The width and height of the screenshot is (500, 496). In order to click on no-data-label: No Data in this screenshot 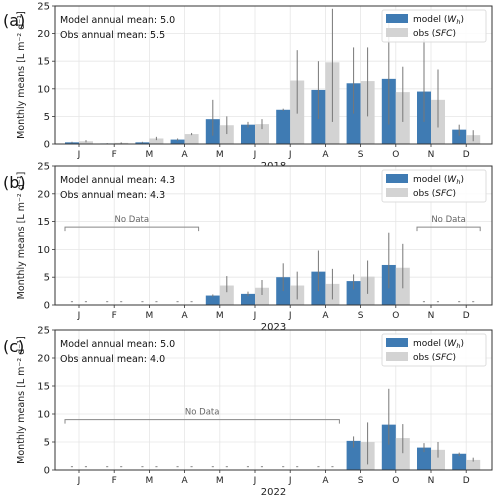, I will do `click(202, 413)`.